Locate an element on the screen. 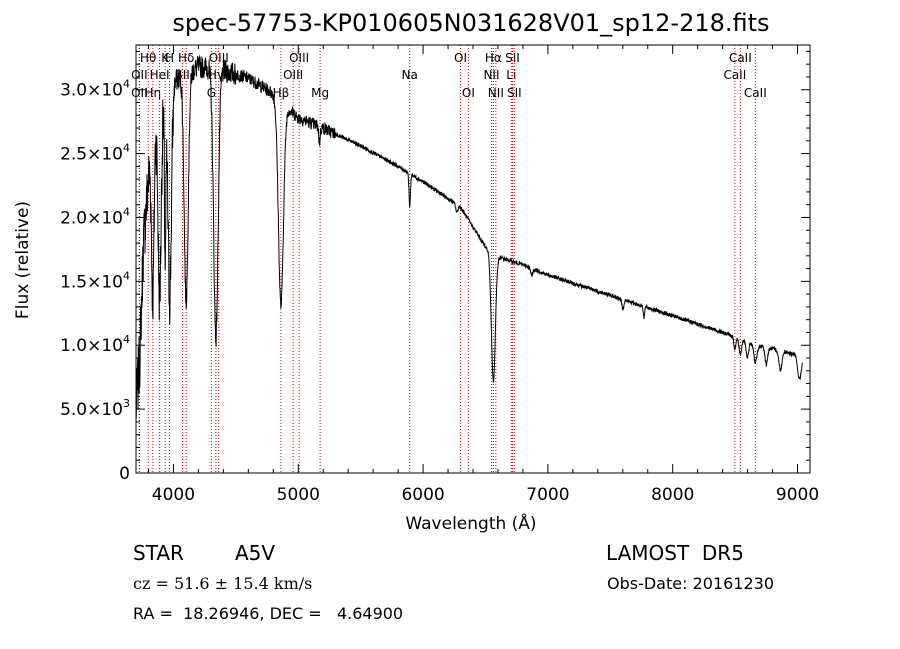 This screenshot has width=900, height=649. y-tick-label: 3.0×10⁴ is located at coordinates (95, 89).